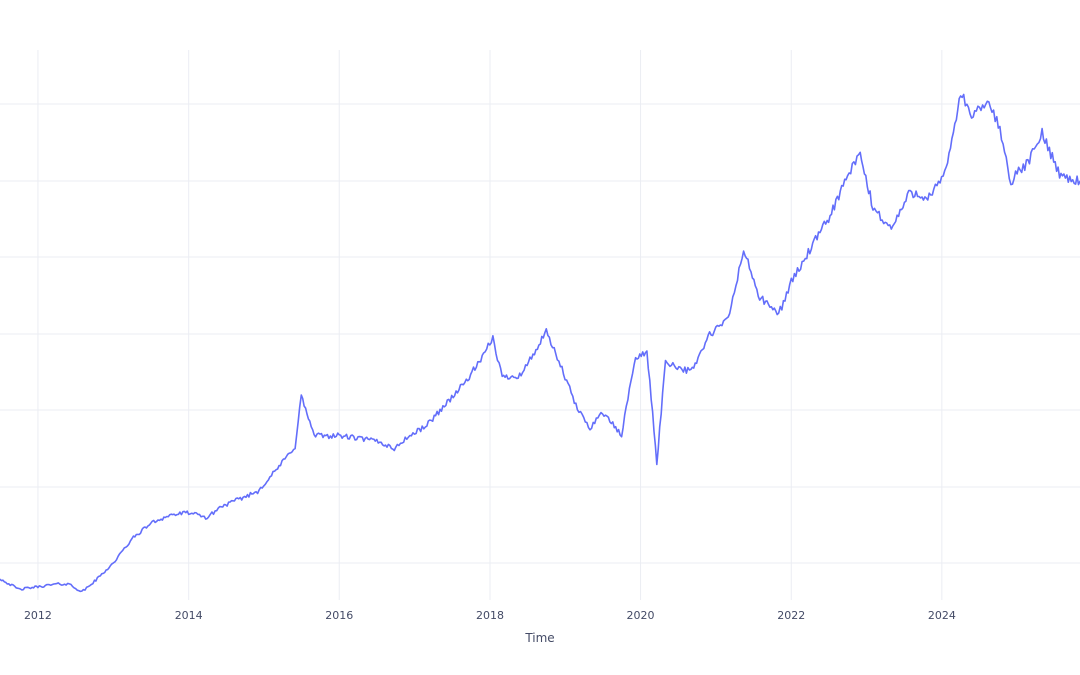 This screenshot has height=675, width=1080. What do you see at coordinates (791, 615) in the screenshot?
I see `x-tick-label: 2022` at bounding box center [791, 615].